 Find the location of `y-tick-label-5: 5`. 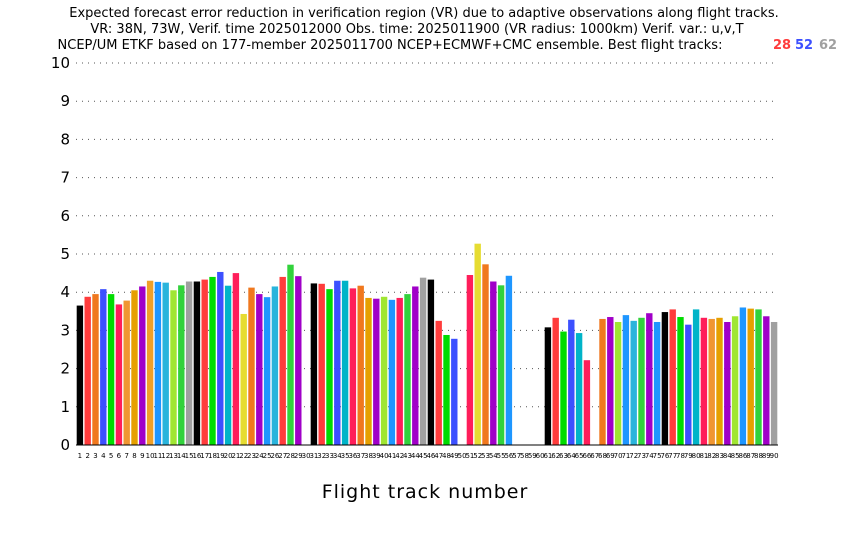

y-tick-label-5: 5 is located at coordinates (65, 254).